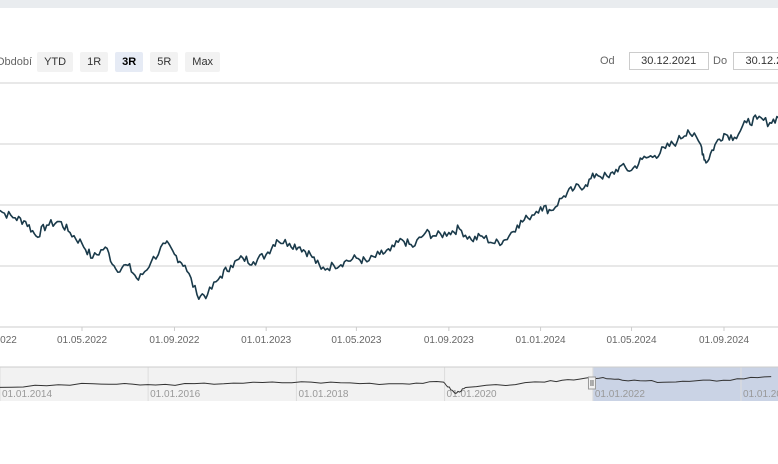 Image resolution: width=778 pixels, height=464 pixels. Describe the element at coordinates (94, 62) in the screenshot. I see `zoom-button-1r: 1R` at that location.